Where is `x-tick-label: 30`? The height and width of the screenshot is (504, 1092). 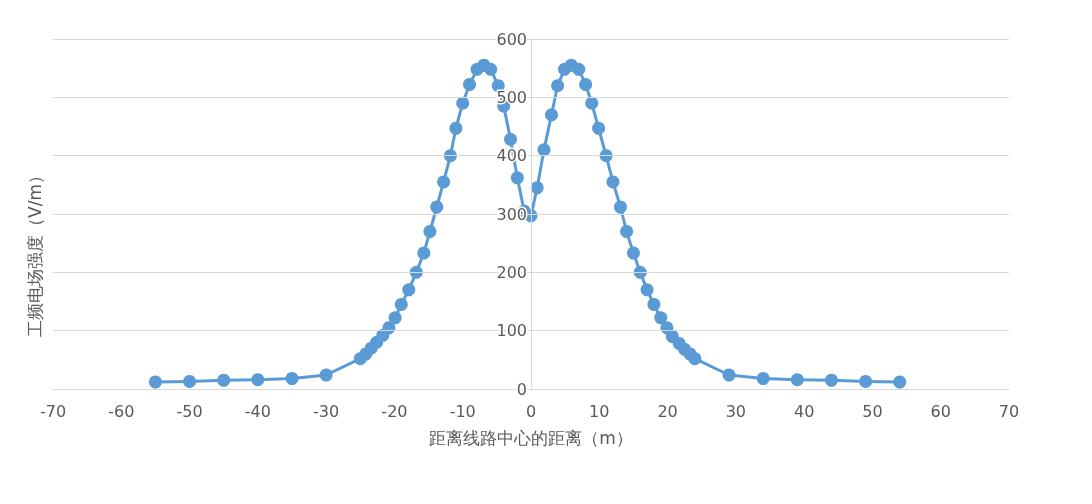
x-tick-label: 30 is located at coordinates (736, 411).